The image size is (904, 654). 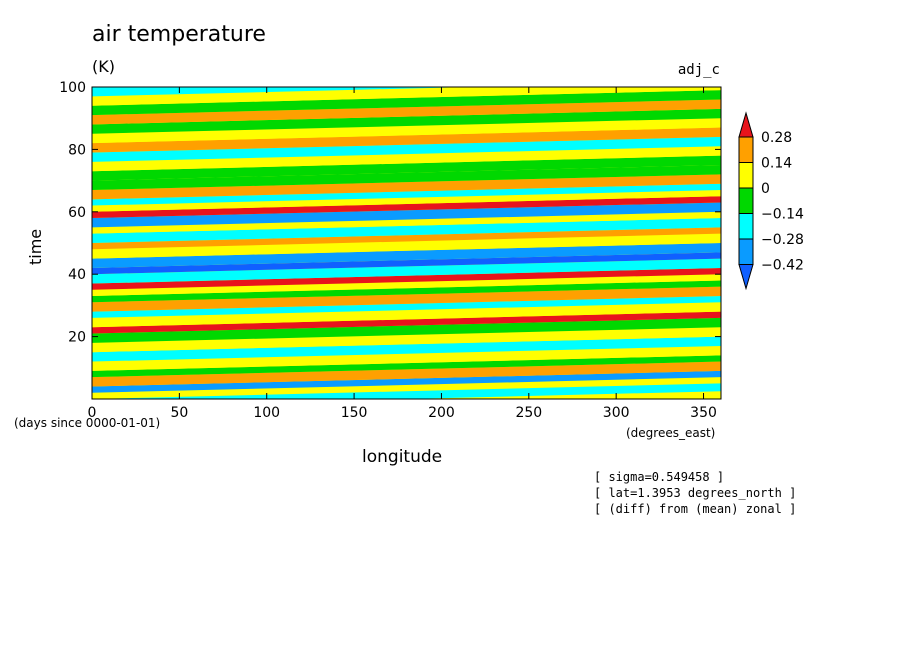 I want to click on x-axis-label: longitude, so click(x=402, y=457).